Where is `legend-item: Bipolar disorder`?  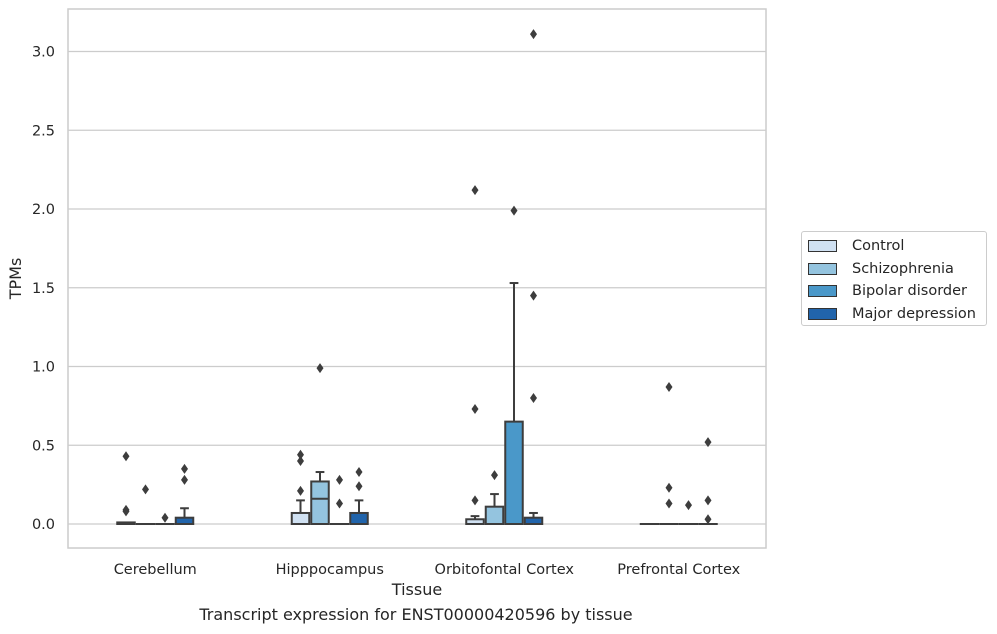 legend-item: Bipolar disorder is located at coordinates (887, 291).